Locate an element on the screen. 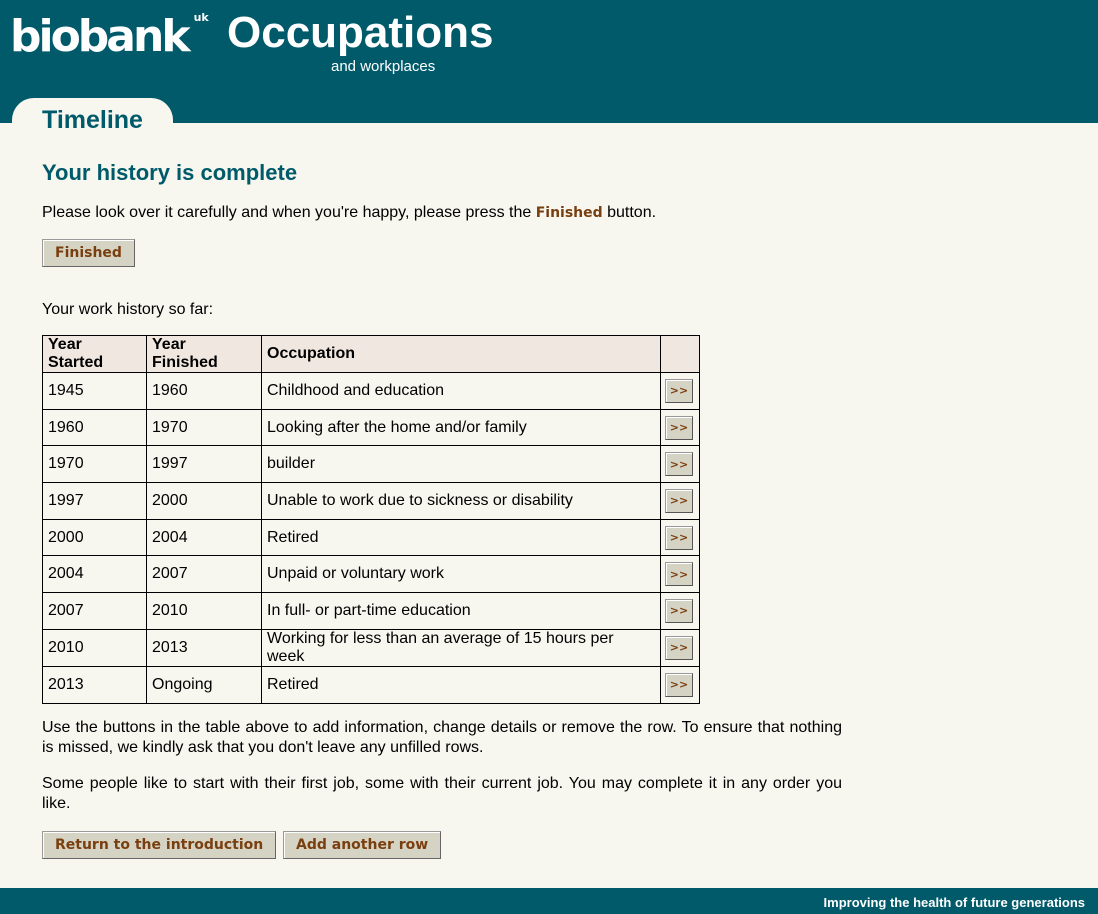  occupation: In full- or part-time education is located at coordinates (461, 611).